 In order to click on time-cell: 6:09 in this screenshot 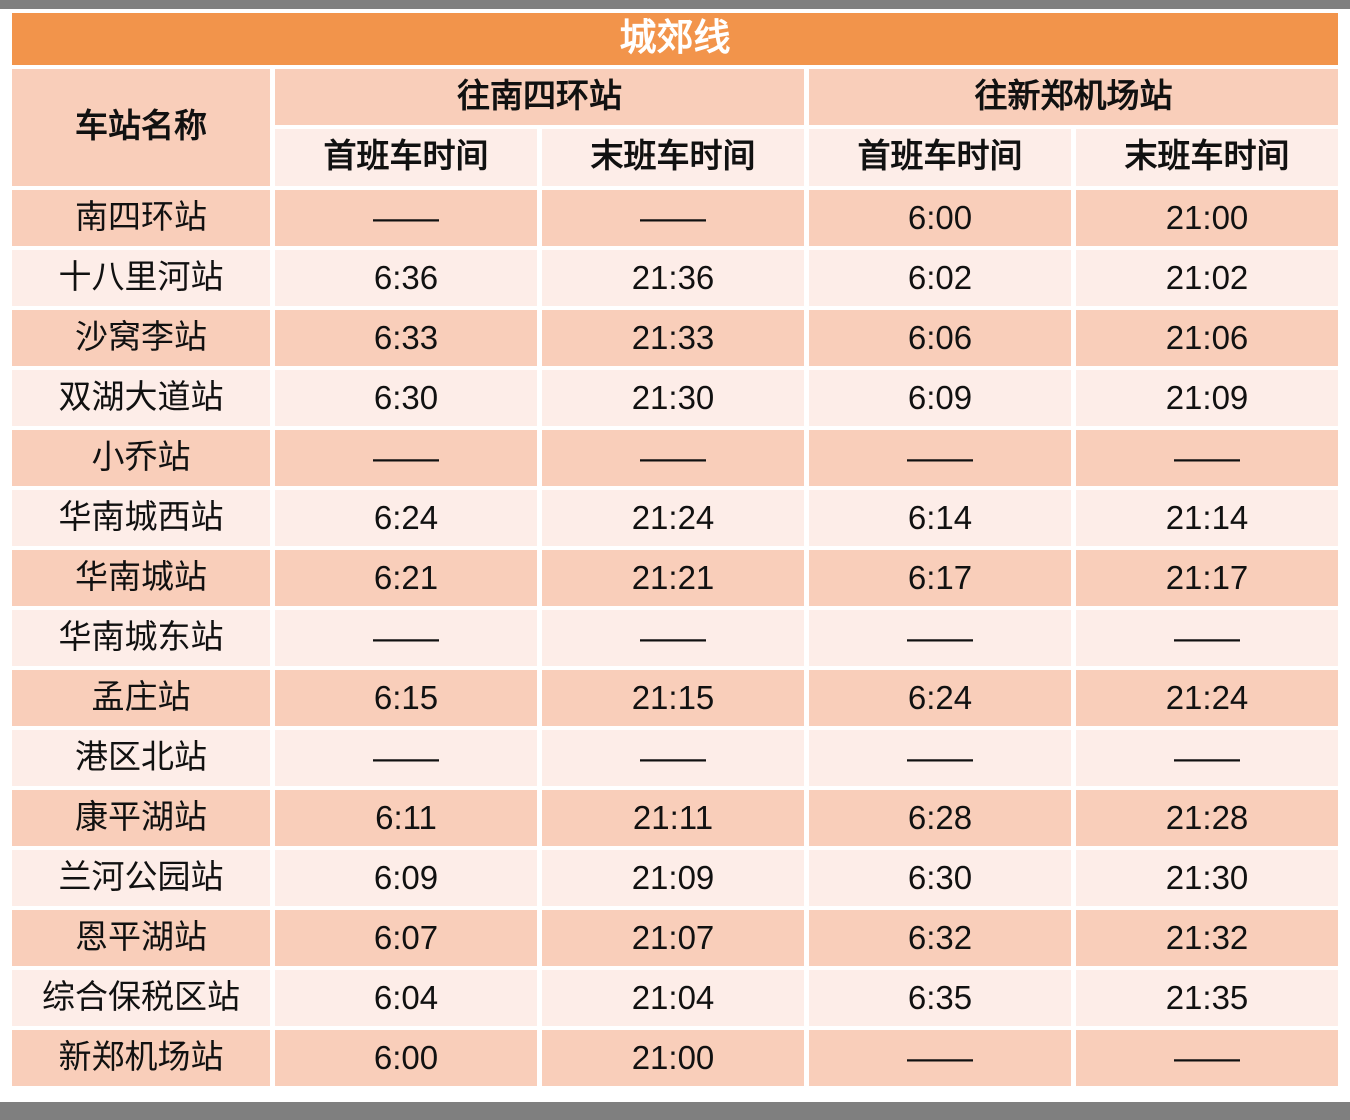, I will do `click(406, 878)`.